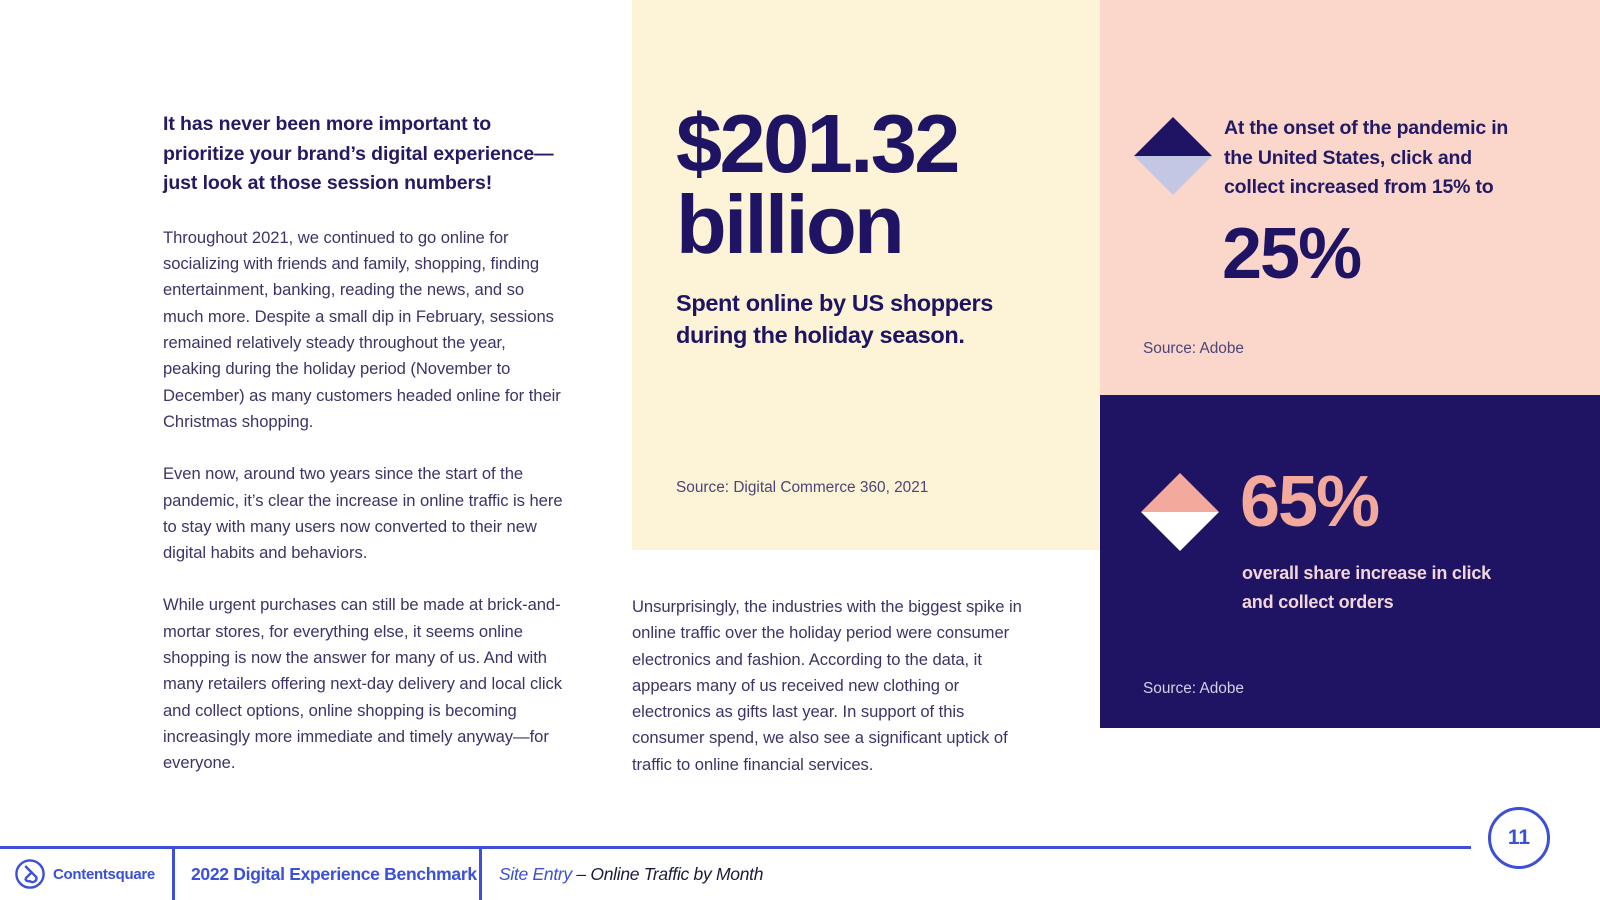 The image size is (1600, 900). Describe the element at coordinates (30, 874) in the screenshot. I see `contentsquare-logo-icon` at that location.